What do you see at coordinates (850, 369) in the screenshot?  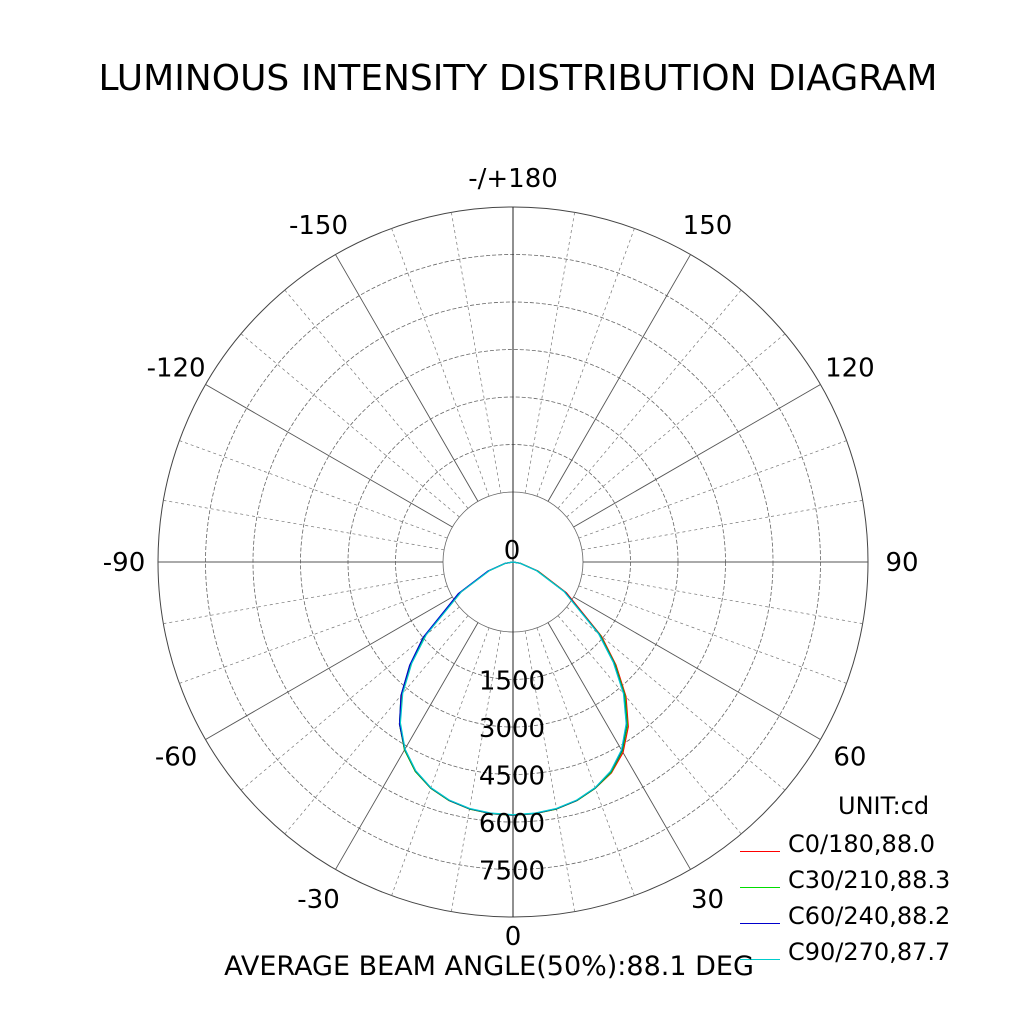 I see `angle-label: 120` at bounding box center [850, 369].